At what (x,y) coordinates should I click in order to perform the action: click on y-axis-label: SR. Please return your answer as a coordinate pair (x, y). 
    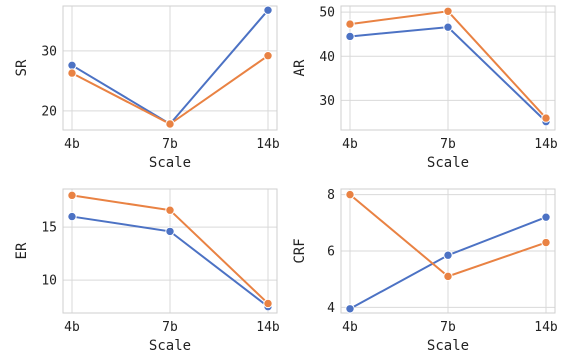
    Looking at the image, I should click on (22, 67).